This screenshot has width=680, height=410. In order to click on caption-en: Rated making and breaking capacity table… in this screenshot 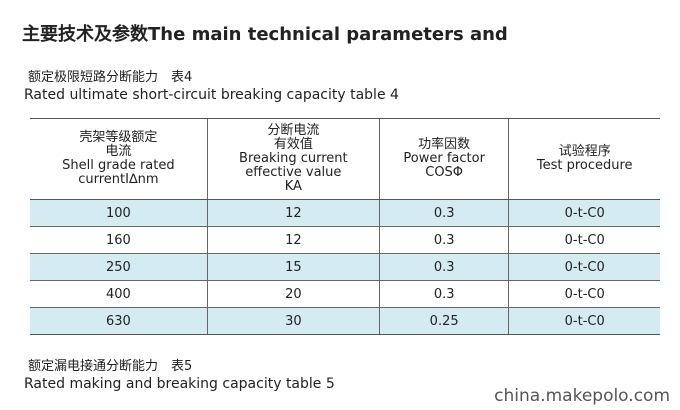, I will do `click(179, 384)`.